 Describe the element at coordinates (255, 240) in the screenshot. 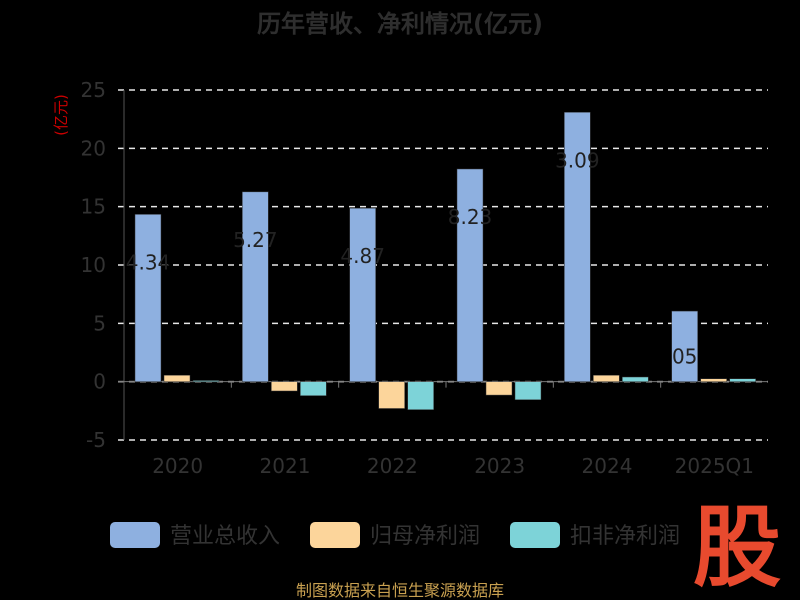

I see `data-label: 5.27` at that location.